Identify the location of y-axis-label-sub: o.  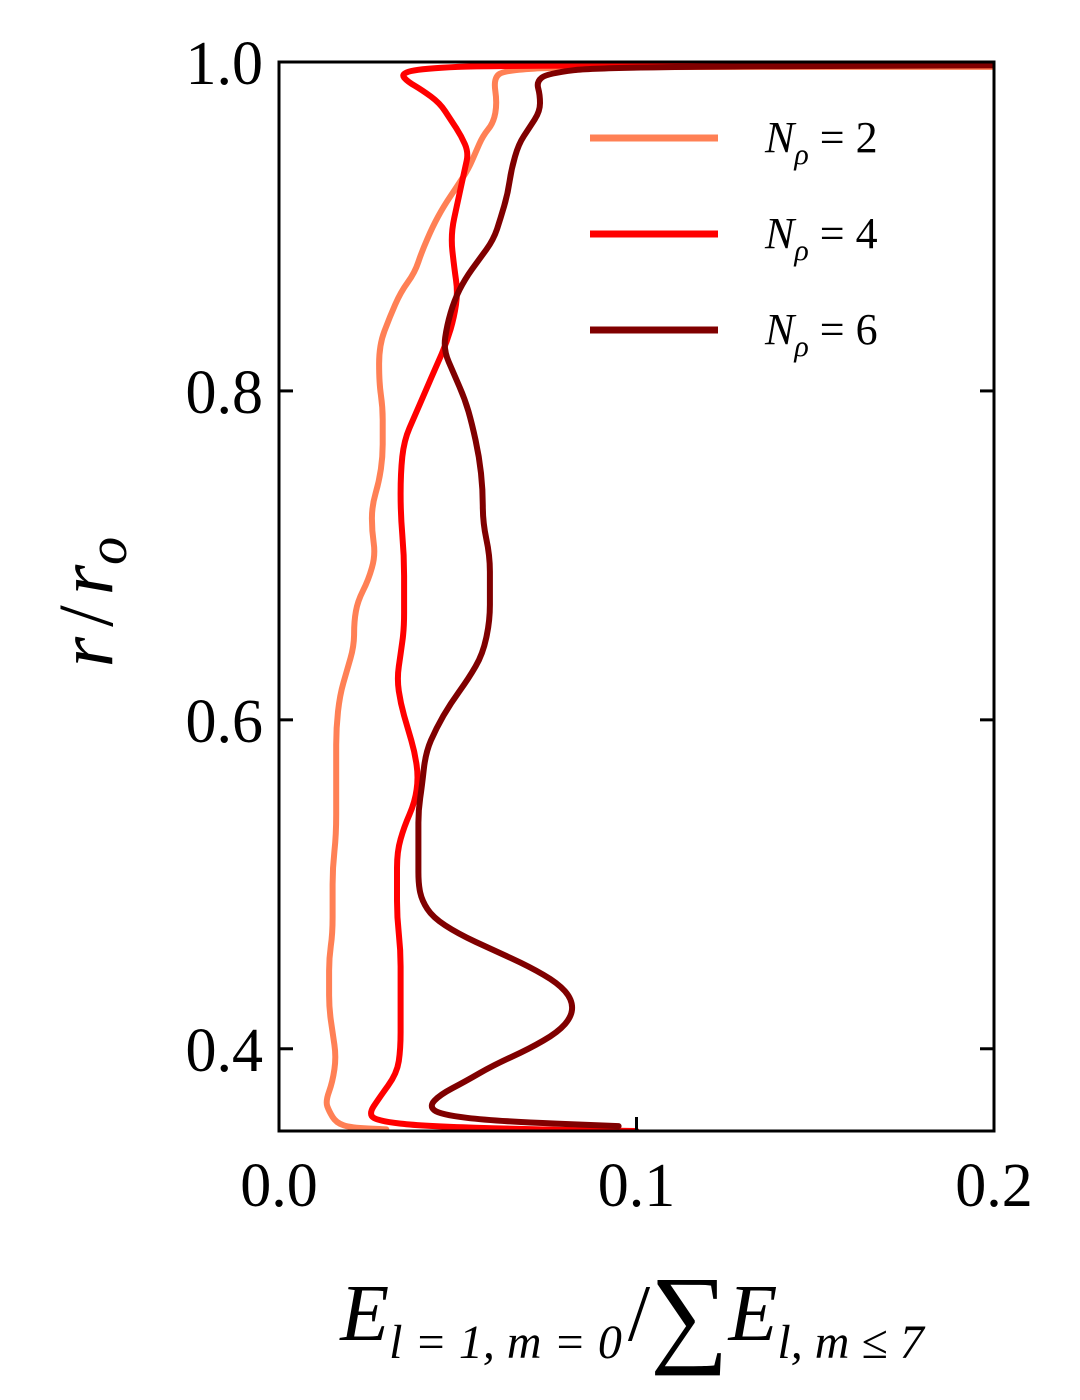
(108, 551).